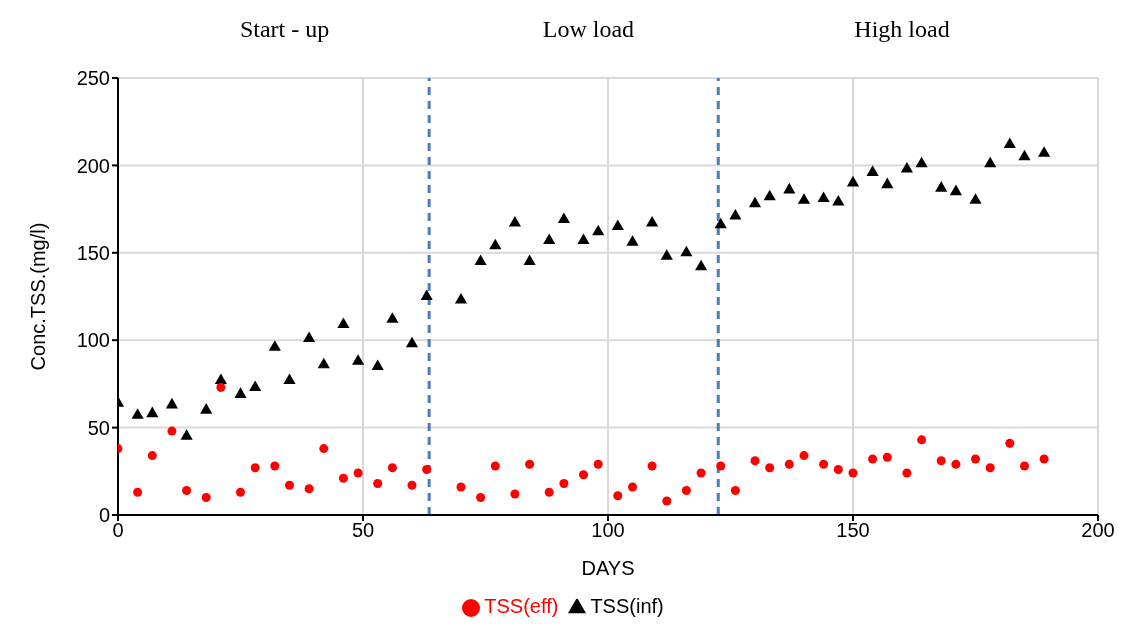  Describe the element at coordinates (521, 606) in the screenshot. I see `legend-label: TSS(eff)` at that location.